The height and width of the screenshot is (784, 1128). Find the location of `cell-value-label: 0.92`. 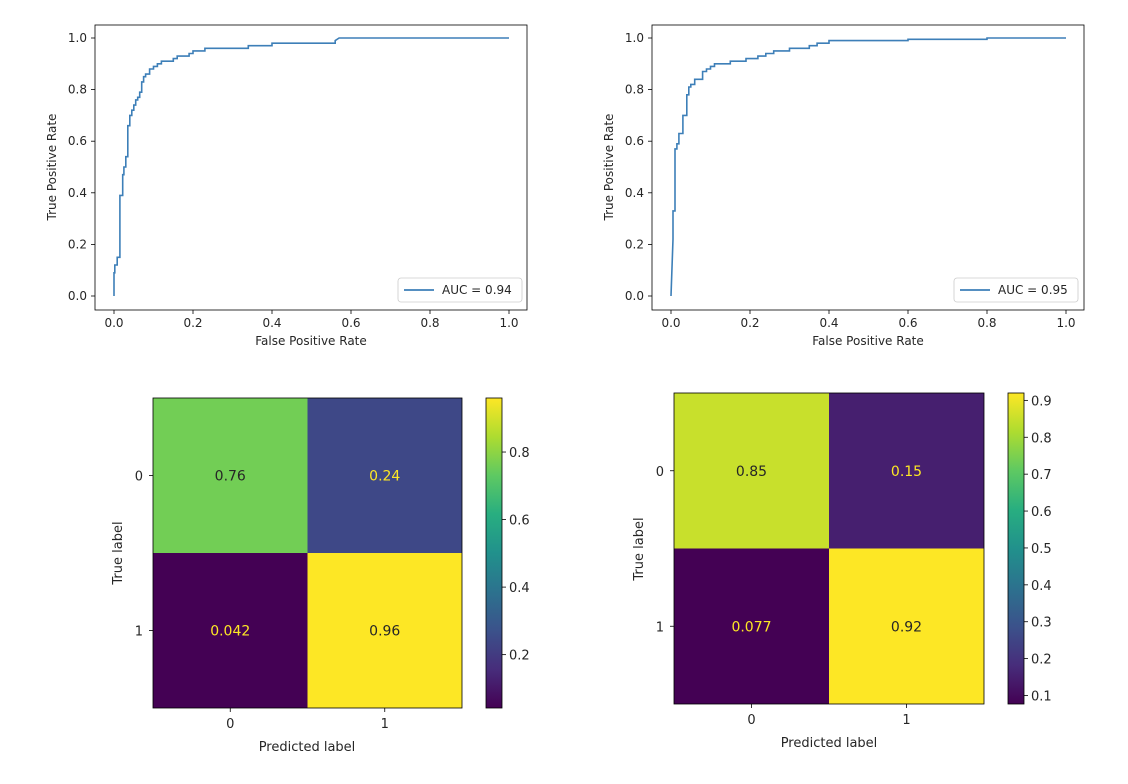

cell-value-label: 0.92 is located at coordinates (906, 627).